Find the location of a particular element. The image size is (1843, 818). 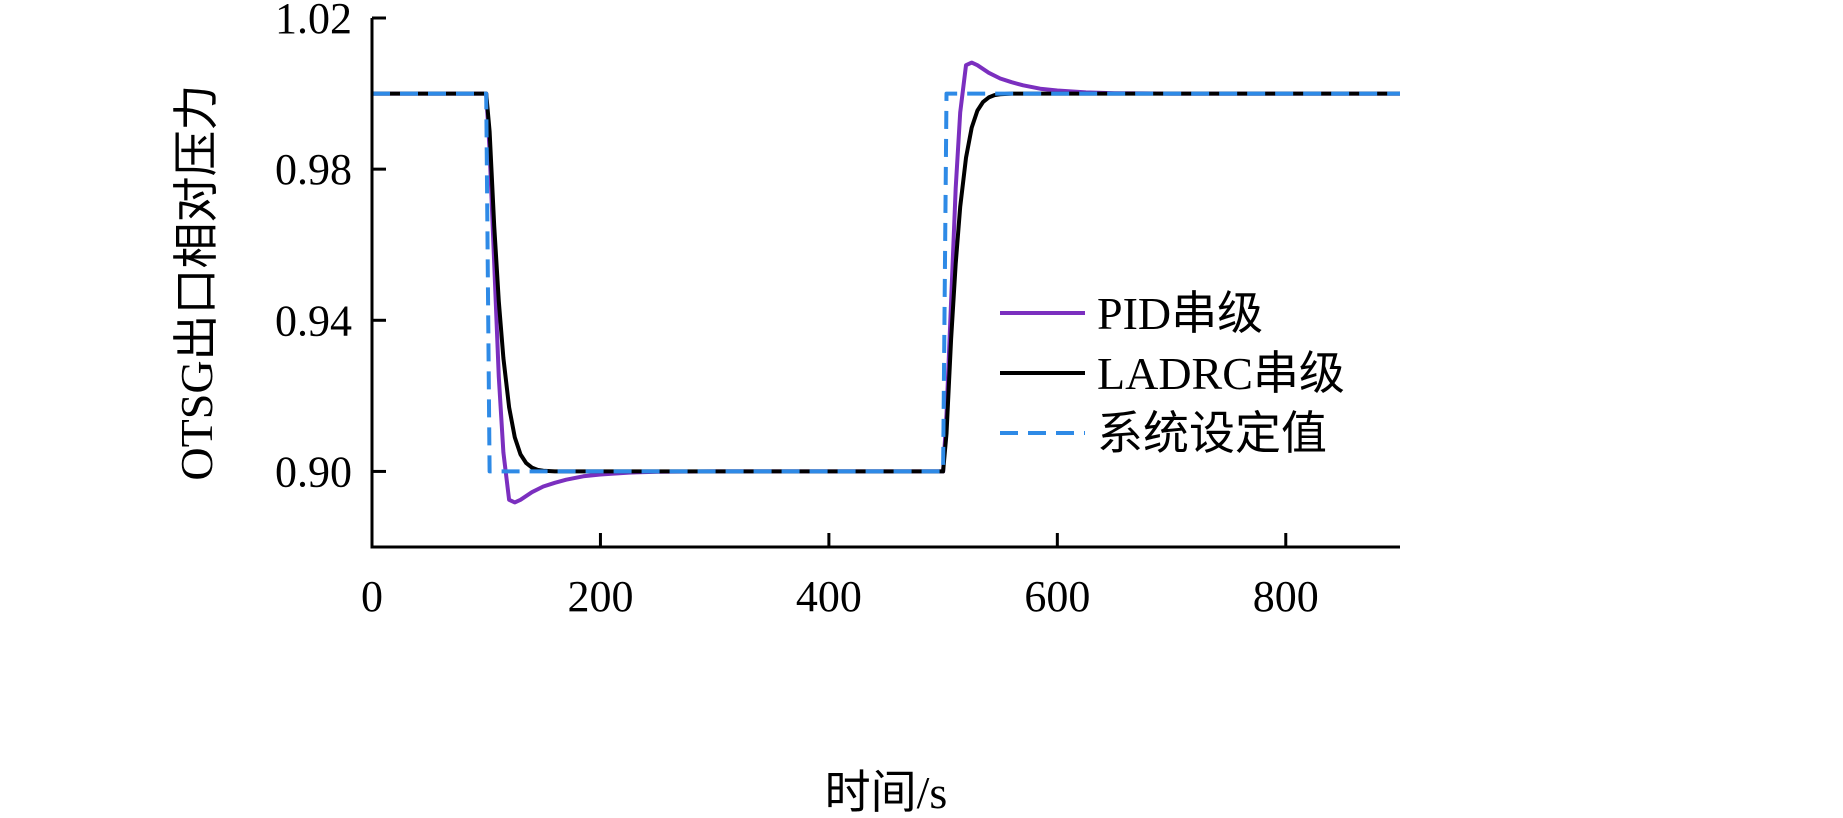

x-ticks: 0 200 400 600 800 is located at coordinates (840, 577).